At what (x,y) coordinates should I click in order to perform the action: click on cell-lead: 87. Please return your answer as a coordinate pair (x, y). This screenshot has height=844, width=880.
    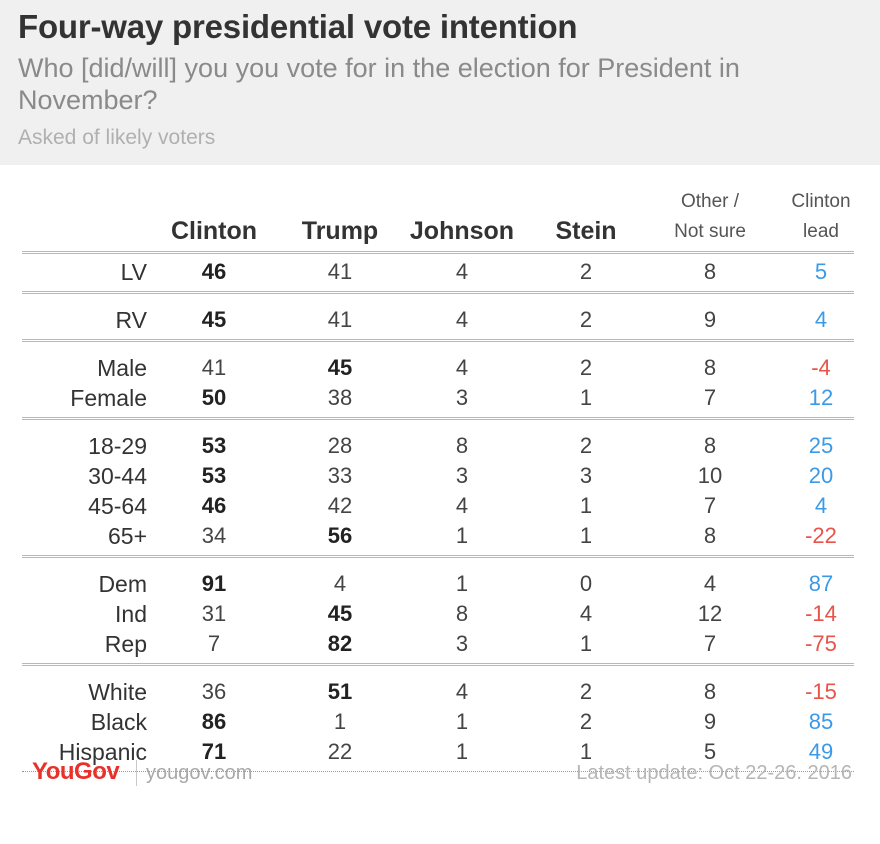
    Looking at the image, I should click on (821, 583).